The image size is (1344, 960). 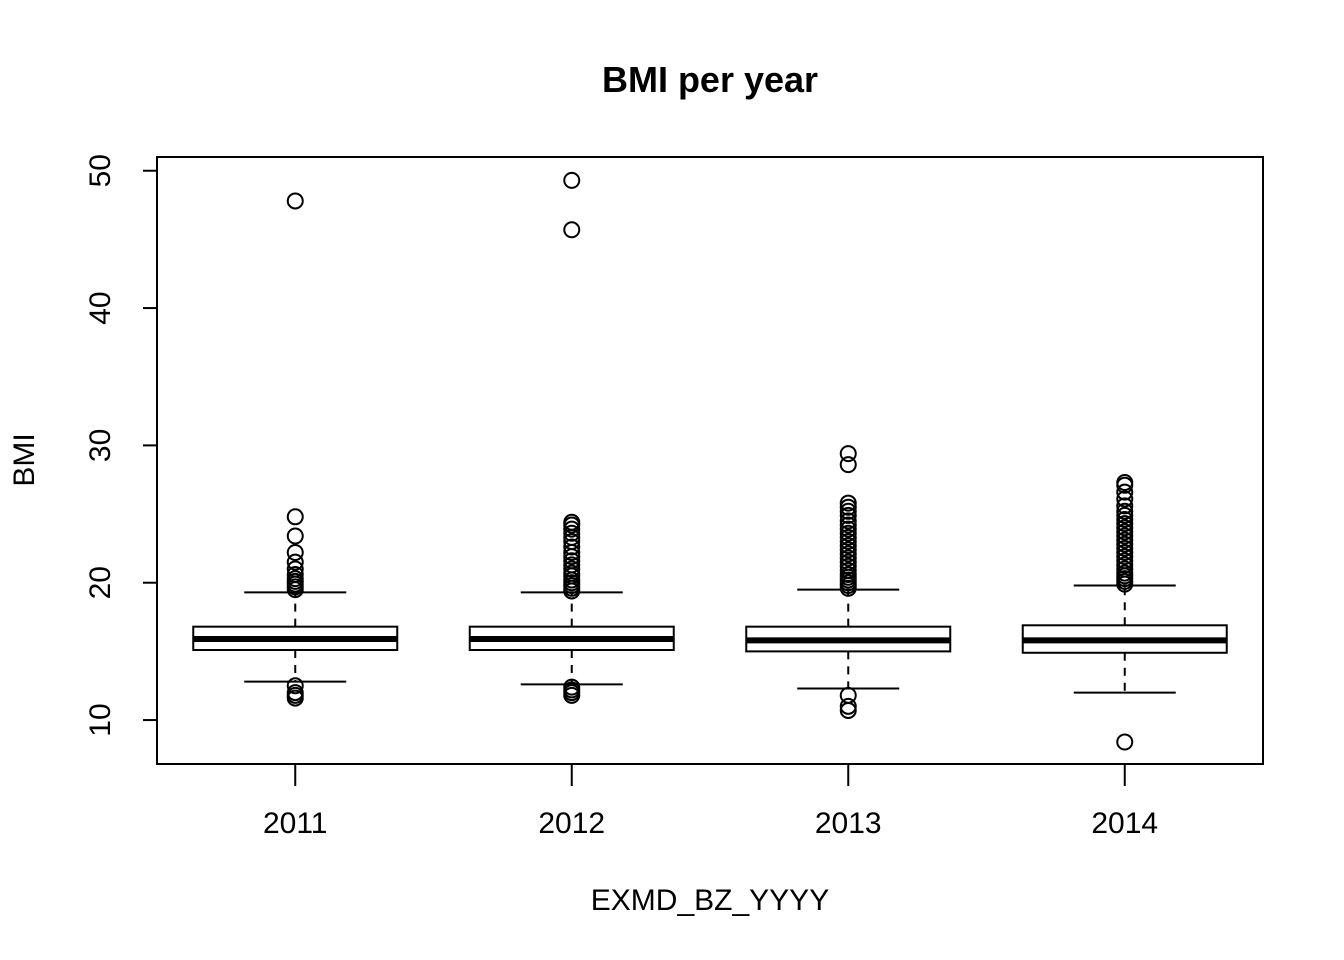 What do you see at coordinates (710, 79) in the screenshot?
I see `chart-title: BMI per year` at bounding box center [710, 79].